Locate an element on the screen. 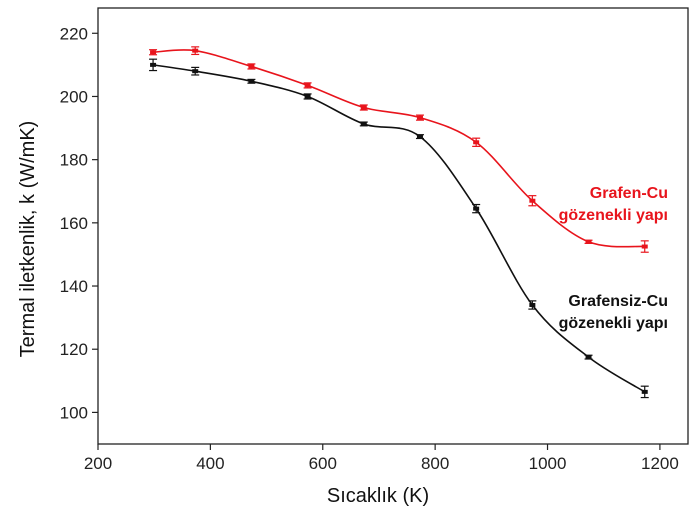 The width and height of the screenshot is (692, 517). x-tick-label: 400 is located at coordinates (210, 463).